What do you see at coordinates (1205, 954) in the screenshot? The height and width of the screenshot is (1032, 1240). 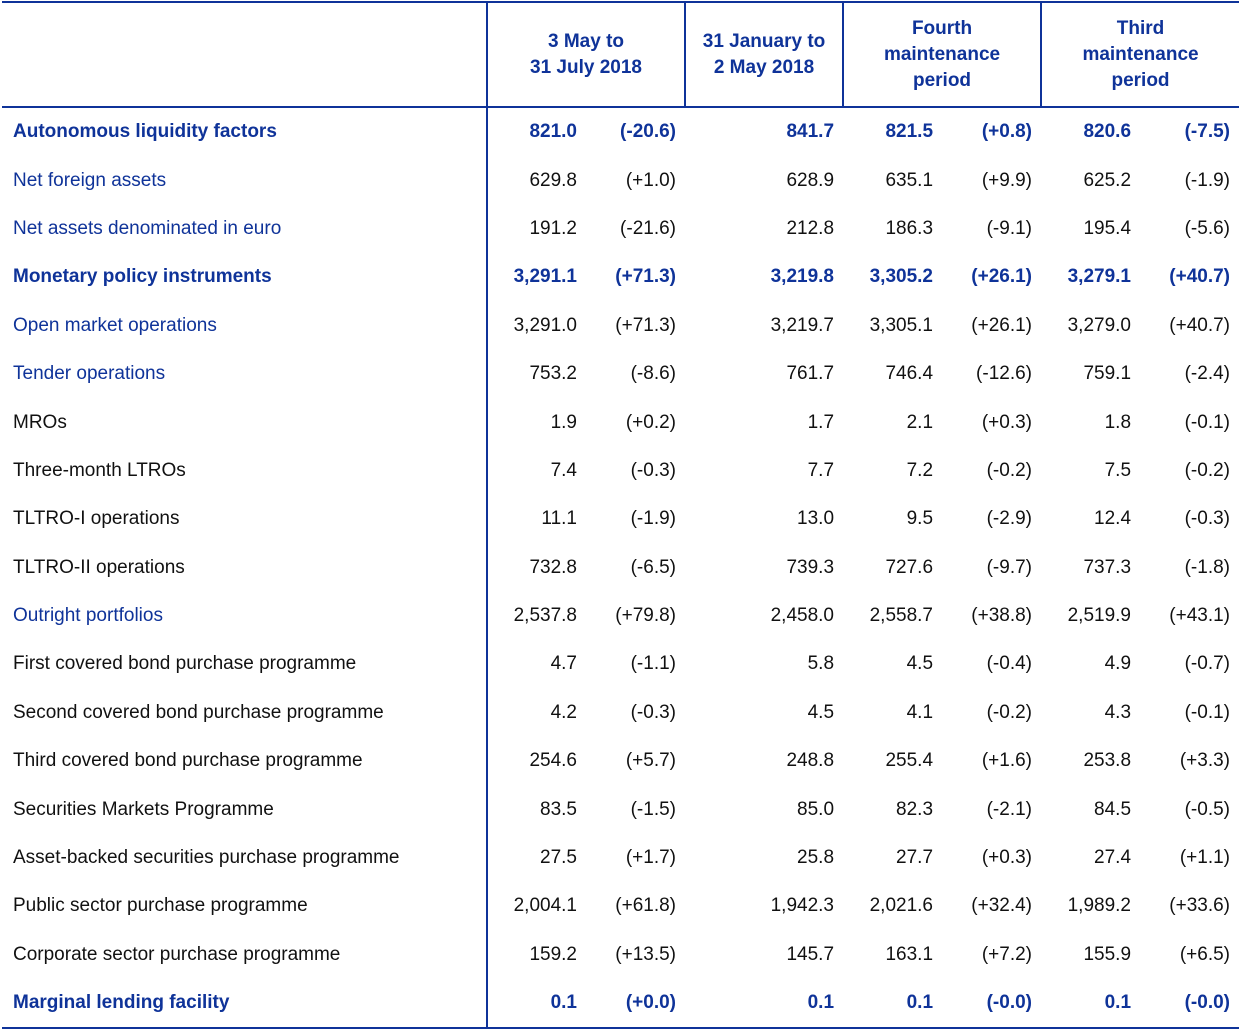 I see `change-cell: (+6.5)` at bounding box center [1205, 954].